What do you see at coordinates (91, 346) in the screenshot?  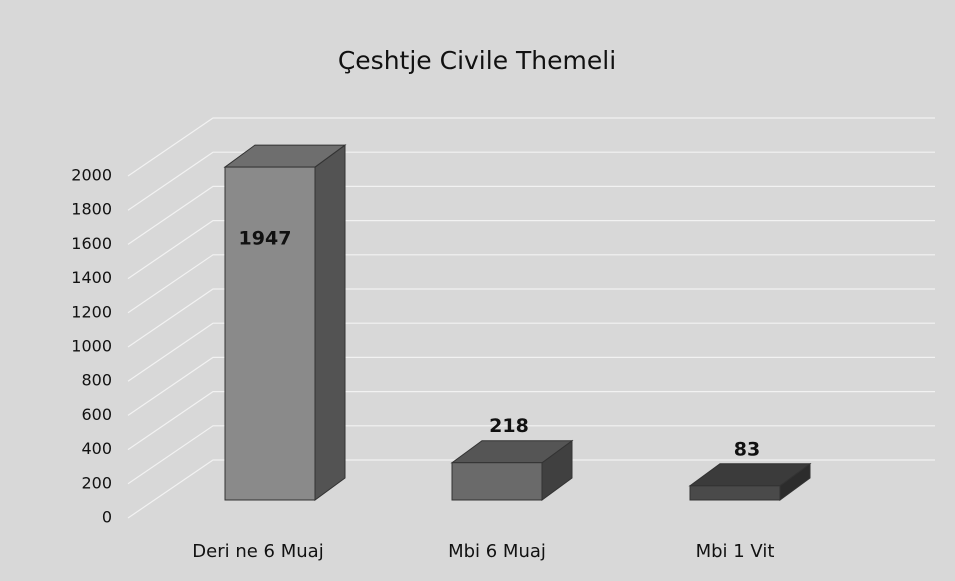 I see `y-tick-label: 1000` at bounding box center [91, 346].